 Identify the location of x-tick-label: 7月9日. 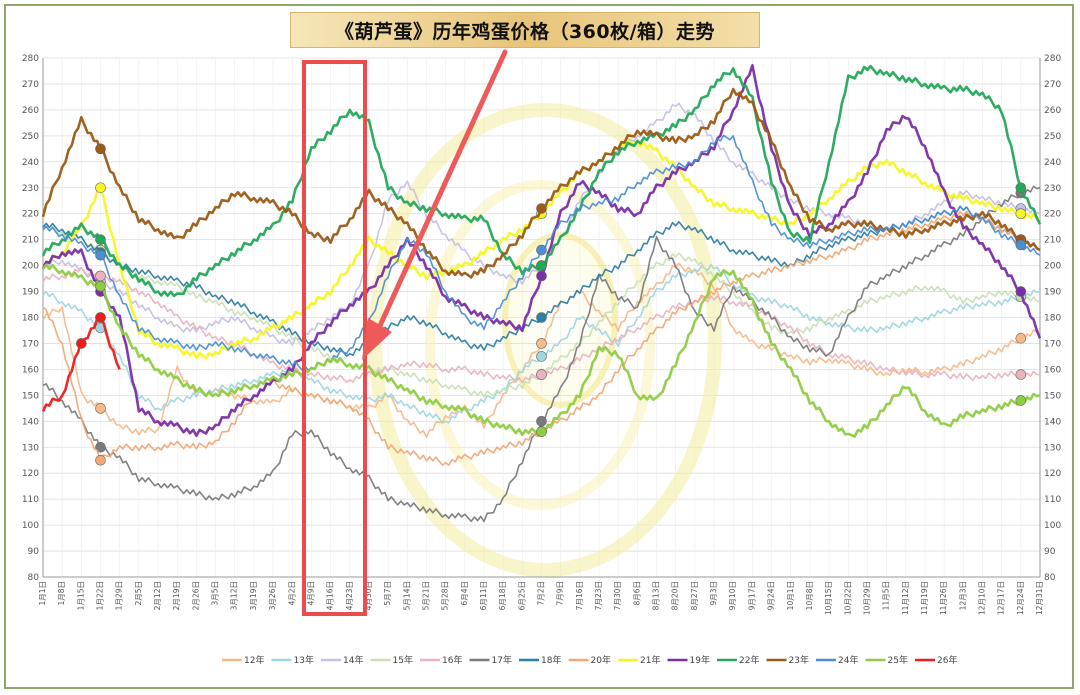
(560, 593).